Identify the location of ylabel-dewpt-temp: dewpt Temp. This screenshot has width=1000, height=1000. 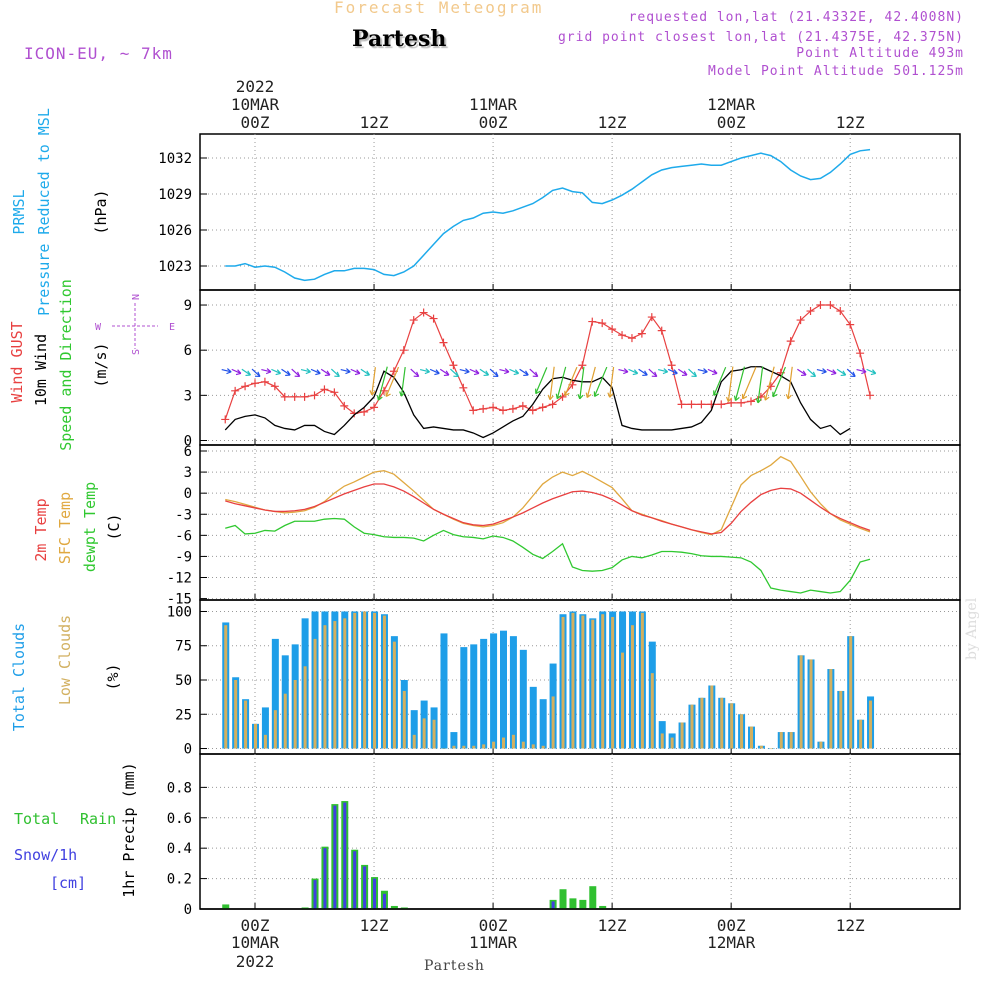
(90, 527).